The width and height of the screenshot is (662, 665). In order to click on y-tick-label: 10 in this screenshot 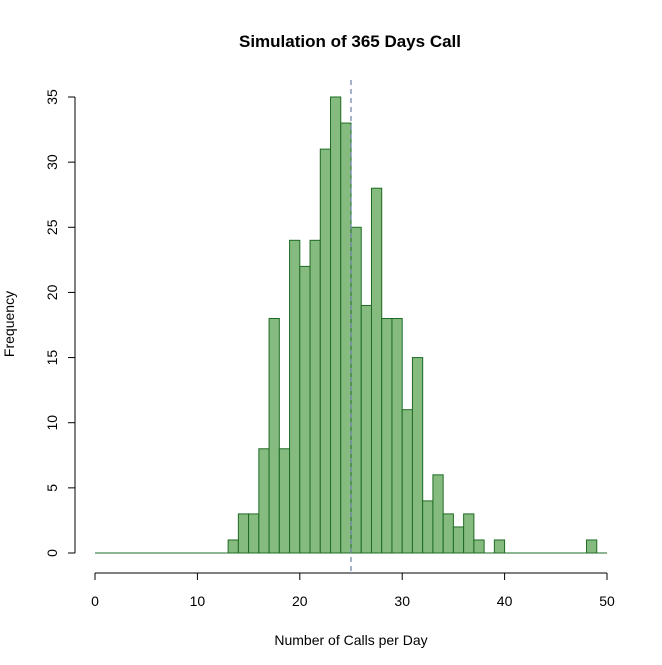, I will do `click(52, 423)`.